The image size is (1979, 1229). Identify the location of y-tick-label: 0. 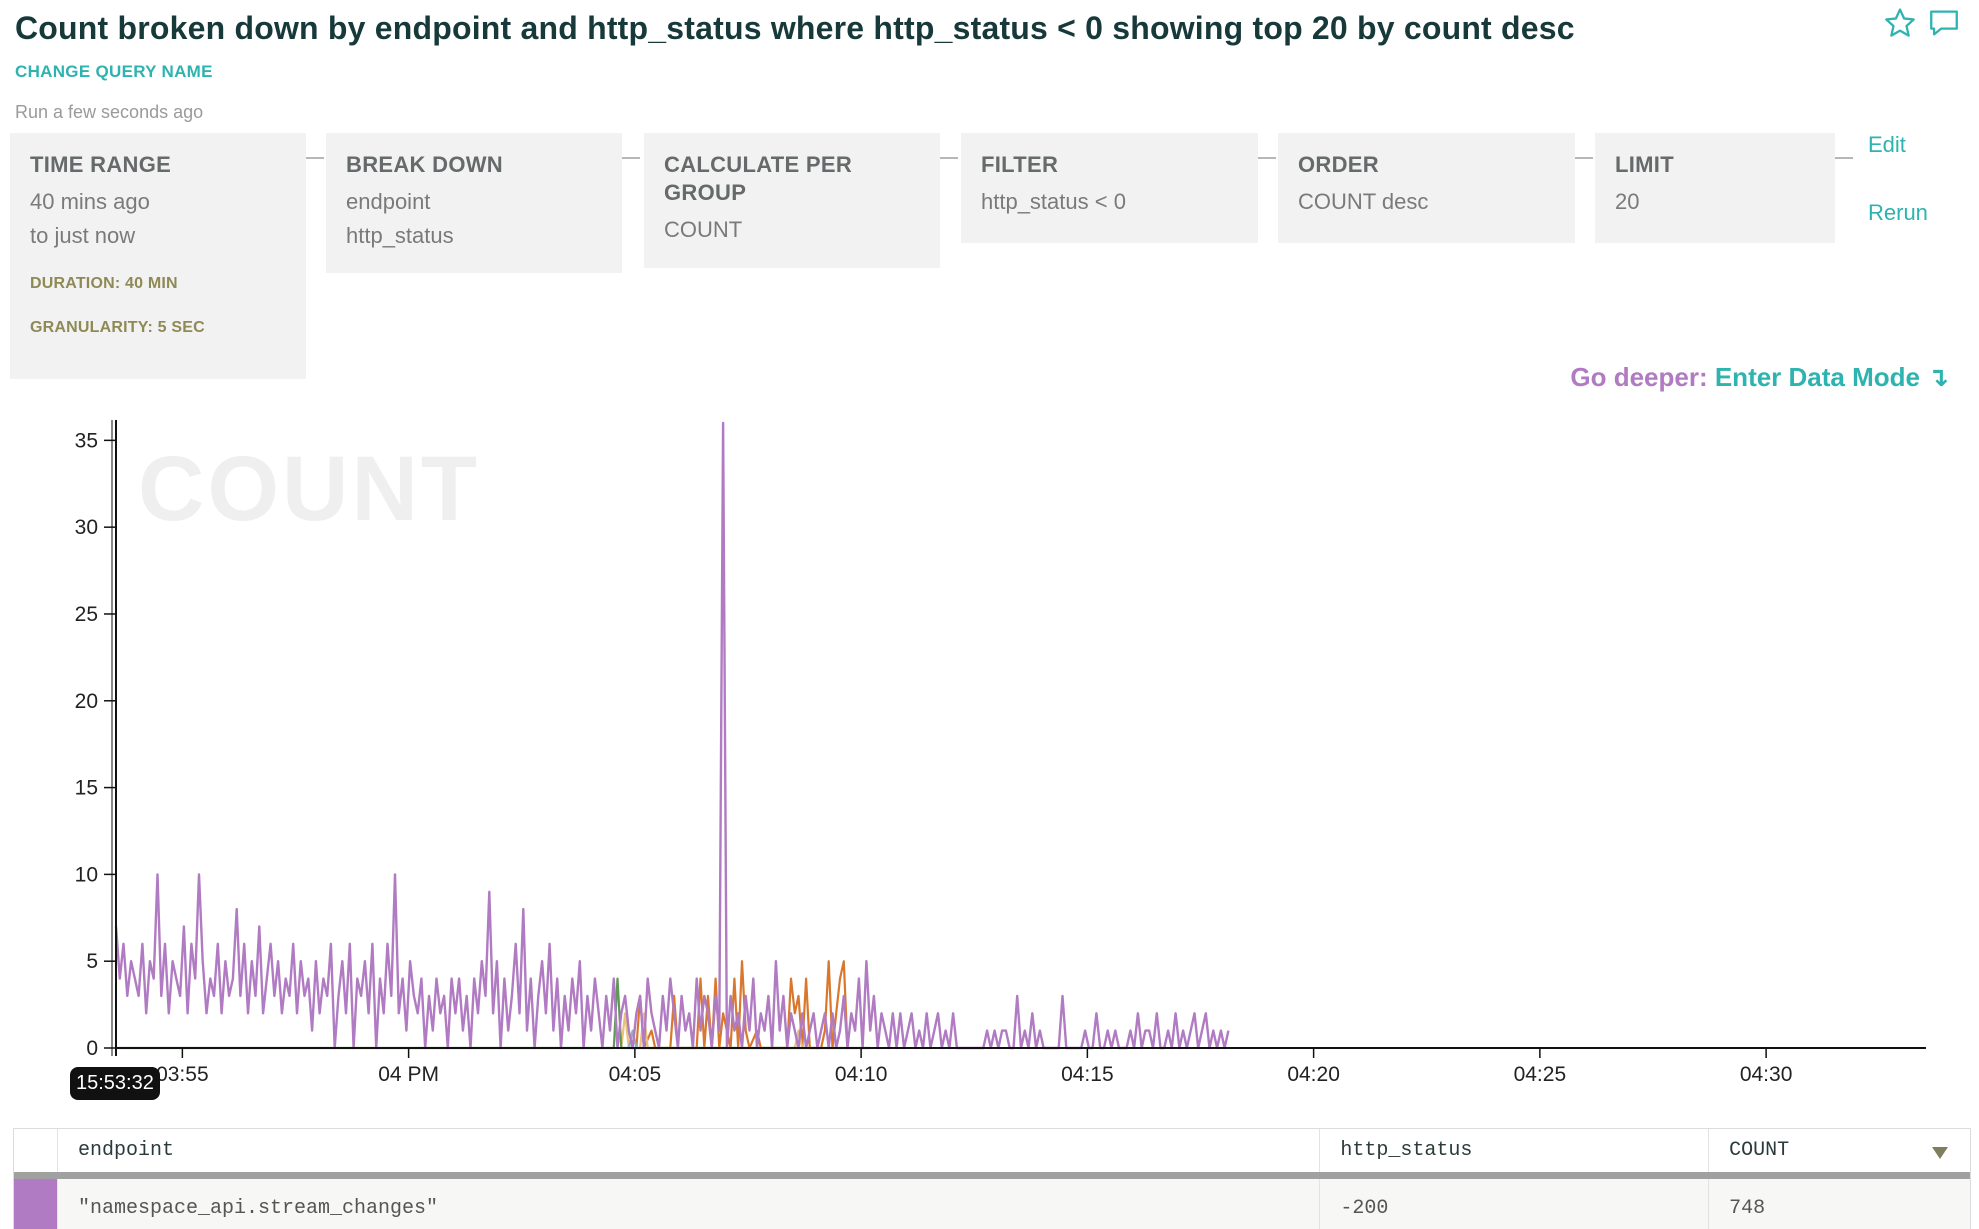
(92, 1048).